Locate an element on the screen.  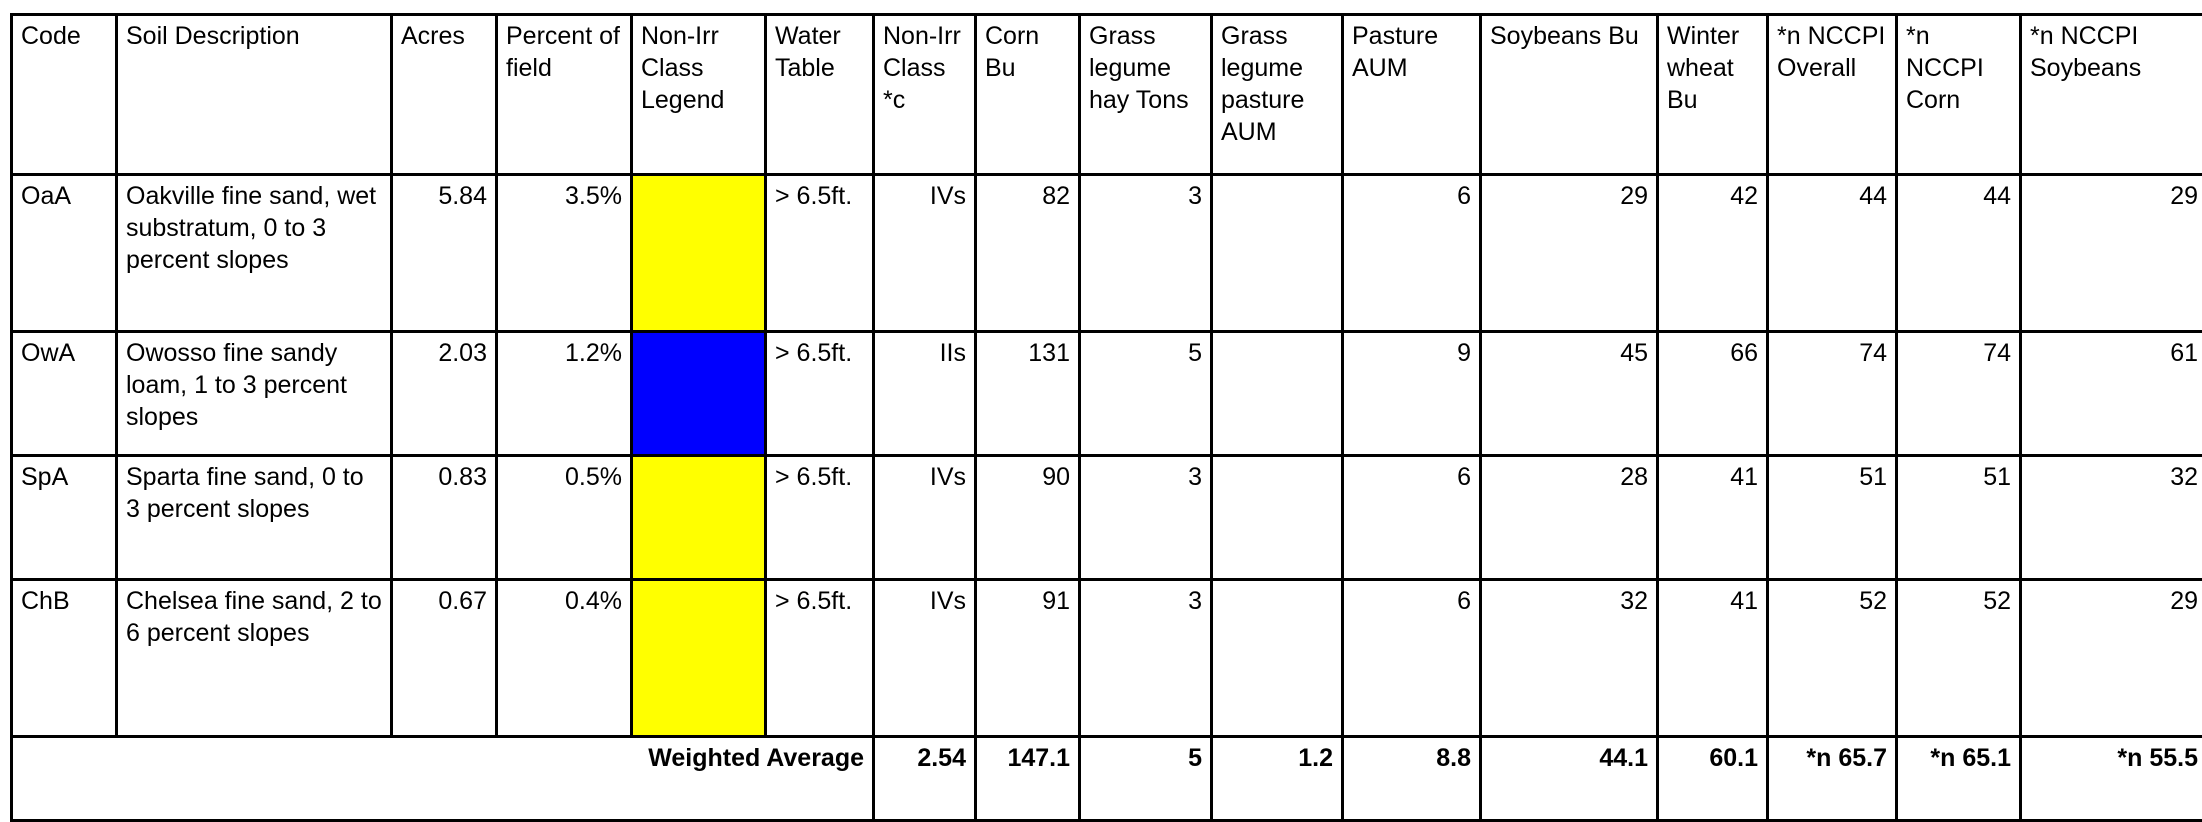
nccpi-overall-value: 52 is located at coordinates (1832, 658).